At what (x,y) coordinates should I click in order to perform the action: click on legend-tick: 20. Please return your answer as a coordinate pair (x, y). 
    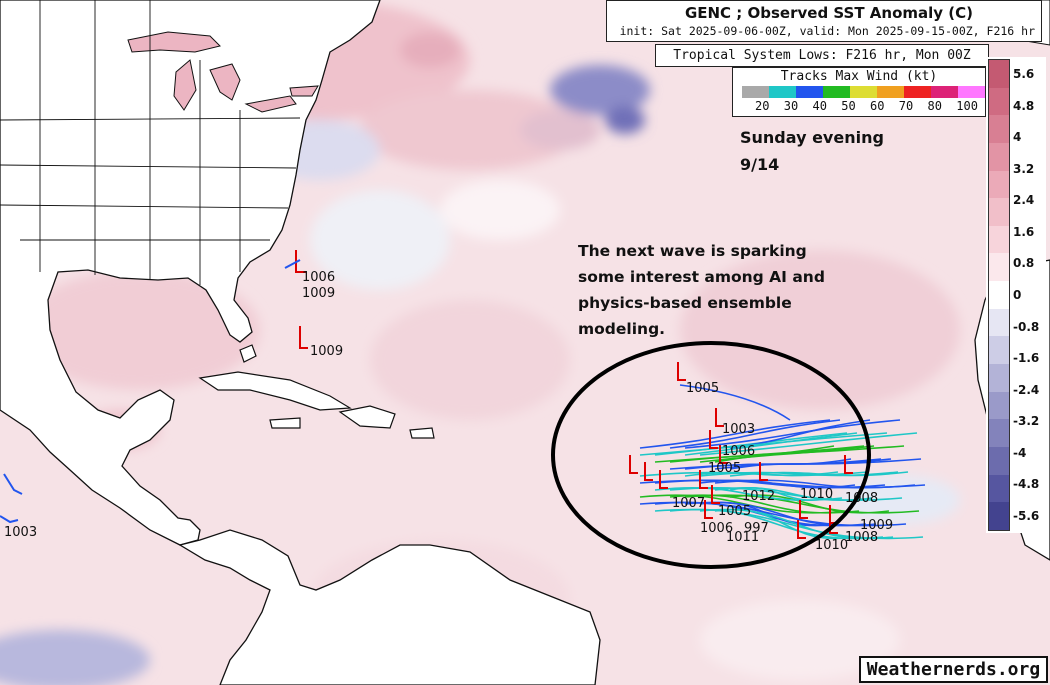
    Looking at the image, I should click on (762, 106).